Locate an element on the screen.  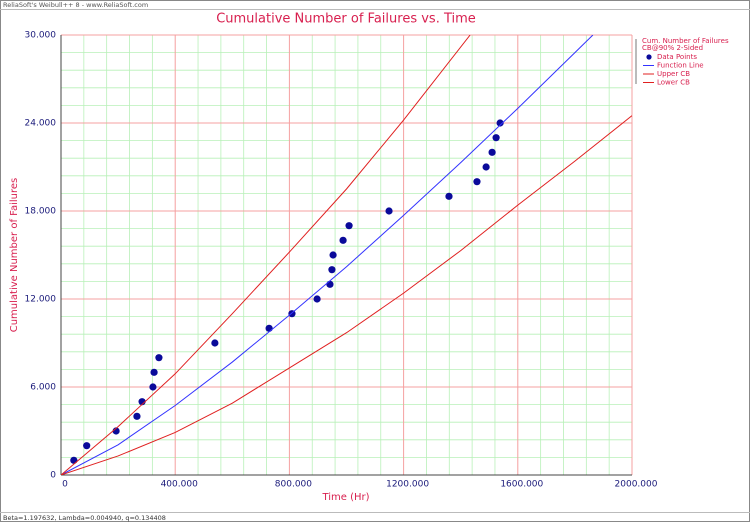
legend-label: Upper CB is located at coordinates (673, 74).